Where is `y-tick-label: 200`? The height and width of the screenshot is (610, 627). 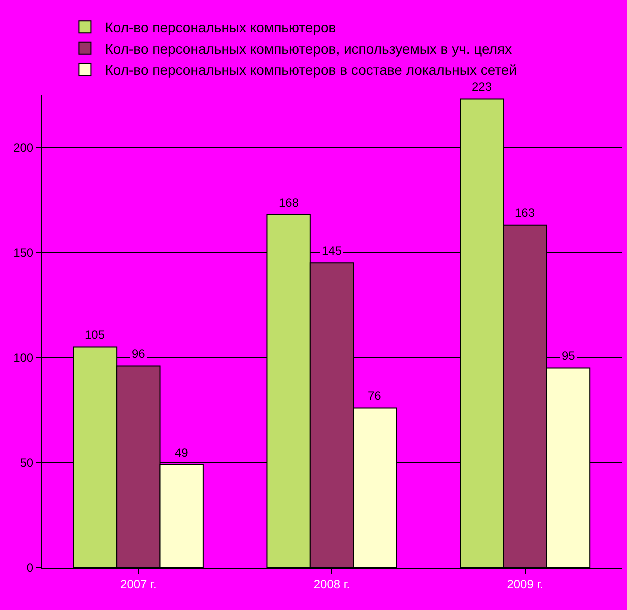
y-tick-label: 200 is located at coordinates (24, 147).